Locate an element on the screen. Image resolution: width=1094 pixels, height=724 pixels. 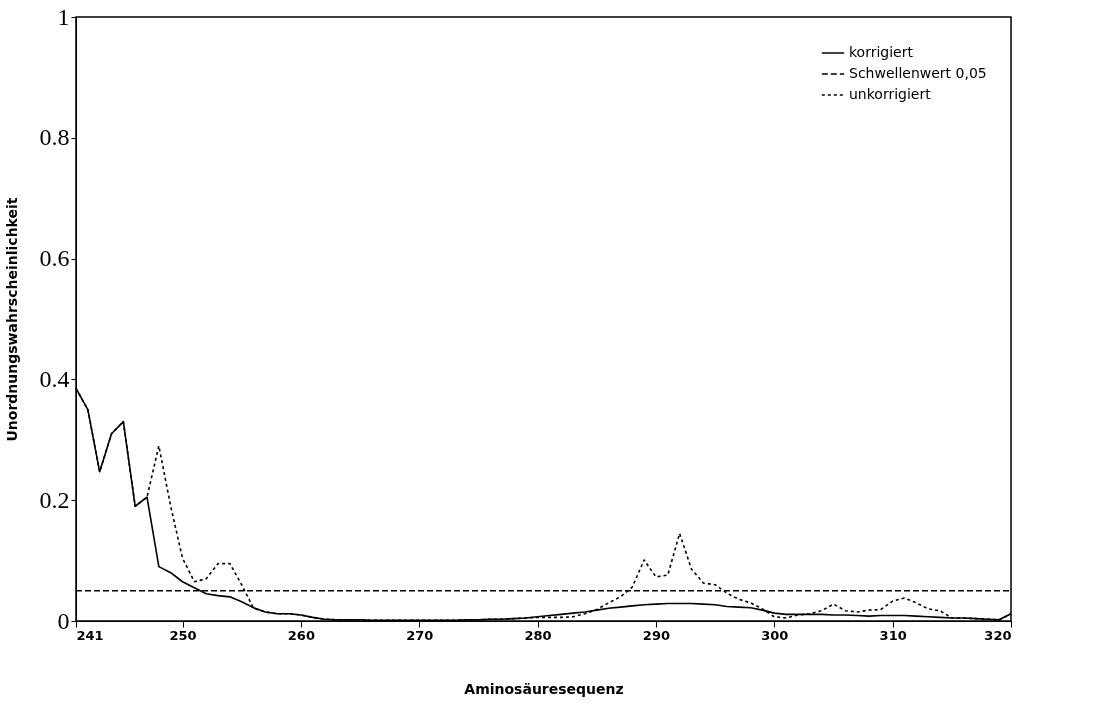
y-tick-label: 0 is located at coordinates (63, 620).